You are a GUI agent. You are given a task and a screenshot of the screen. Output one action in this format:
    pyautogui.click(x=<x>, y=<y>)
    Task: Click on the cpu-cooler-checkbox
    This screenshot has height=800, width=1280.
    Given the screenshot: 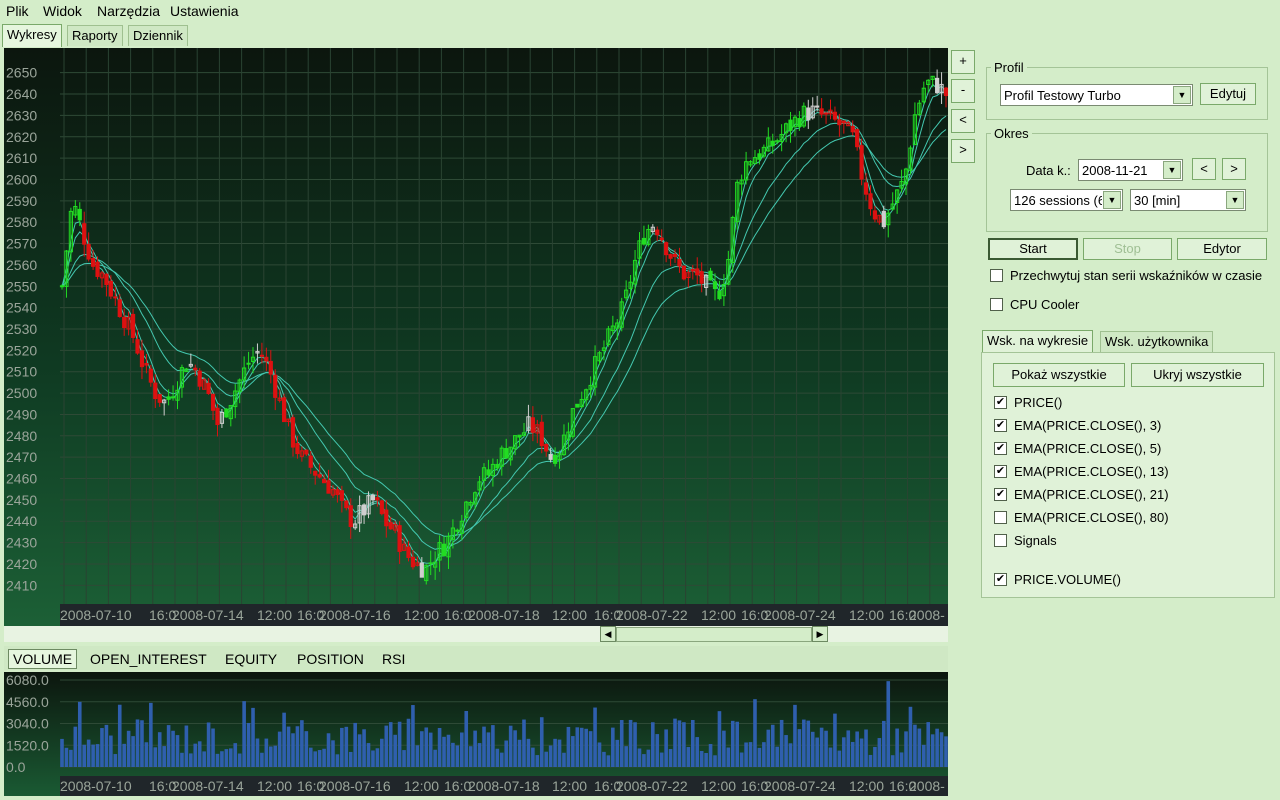 What is the action you would take?
    pyautogui.click(x=996, y=304)
    